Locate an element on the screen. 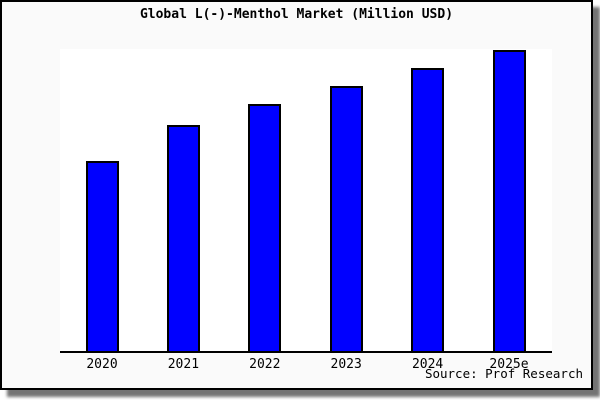  x-tick-label-2020: 2020 is located at coordinates (102, 364).